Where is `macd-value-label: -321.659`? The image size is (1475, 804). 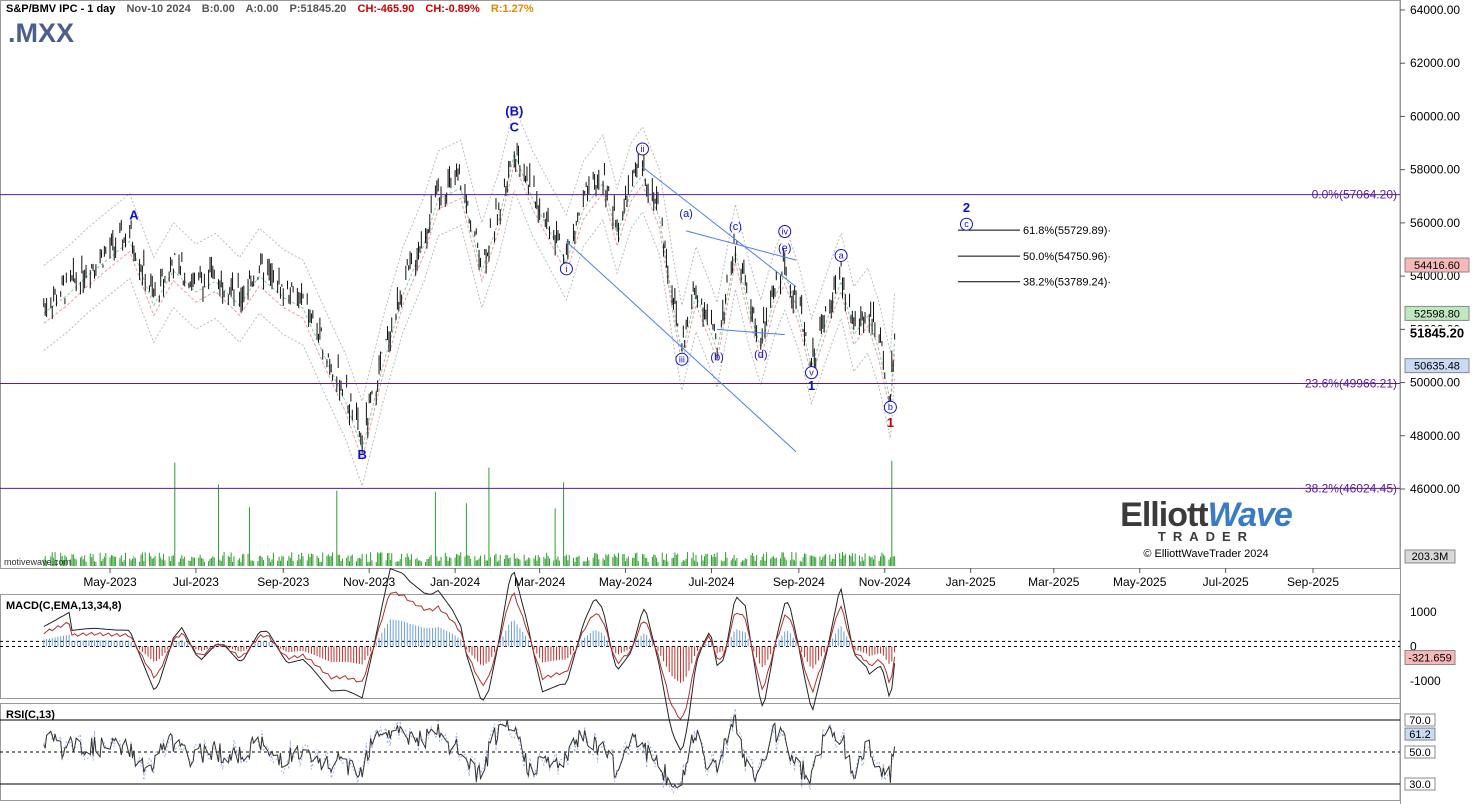
macd-value-label: -321.659 is located at coordinates (1429, 659).